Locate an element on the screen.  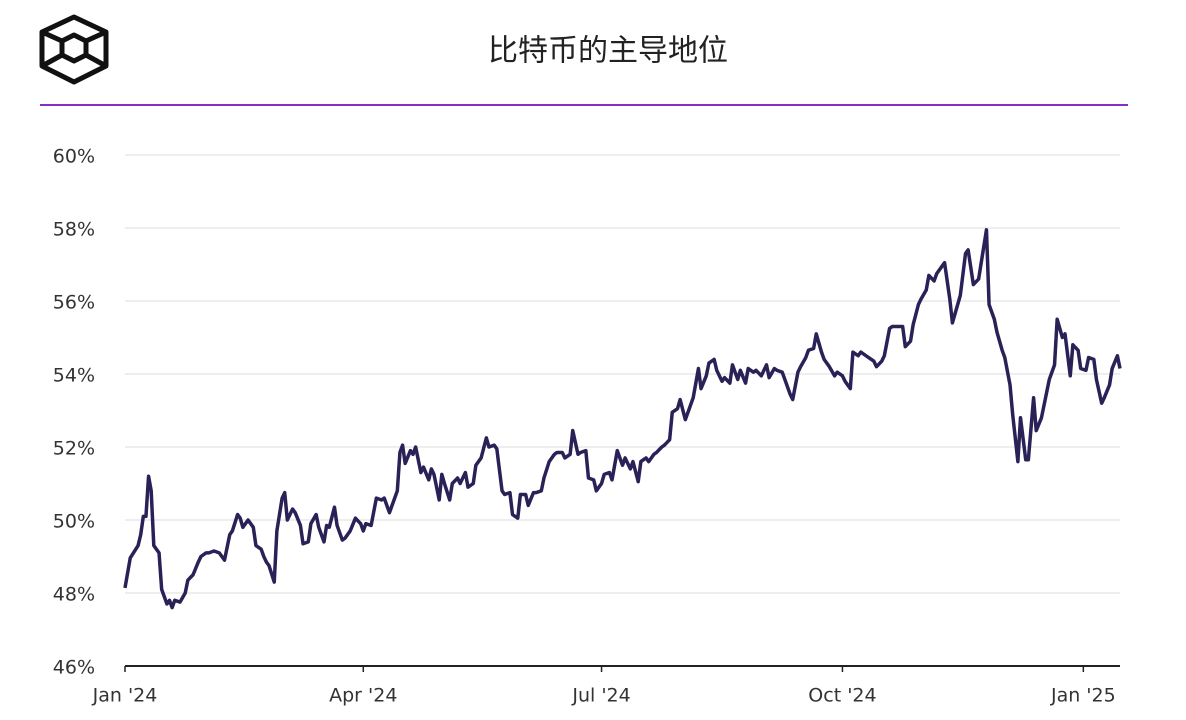
y-tick-label: 50% is located at coordinates (74, 522).